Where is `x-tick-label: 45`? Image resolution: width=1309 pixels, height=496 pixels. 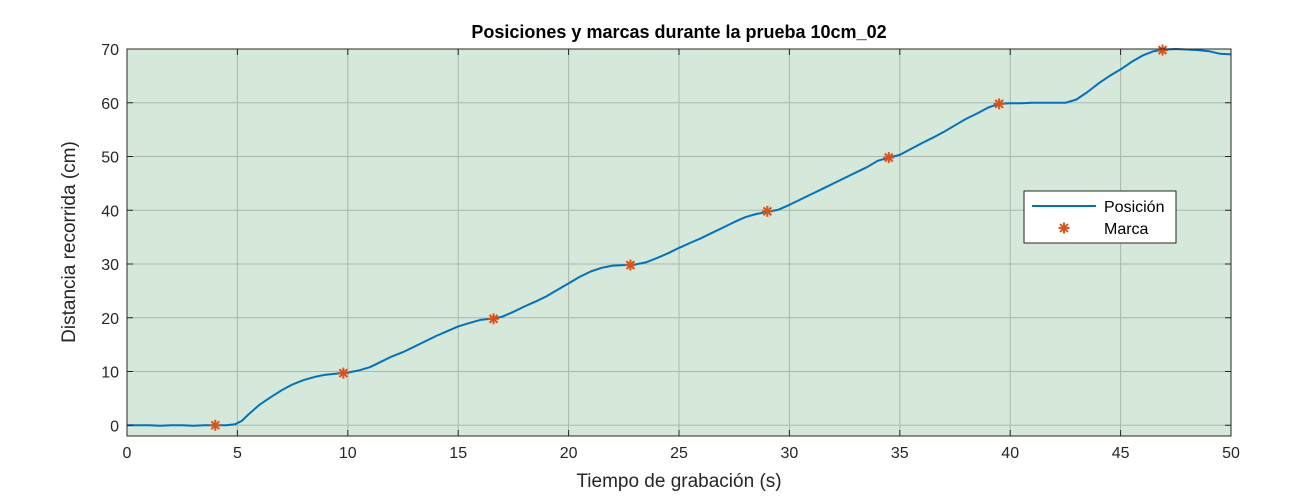
x-tick-label: 45 is located at coordinates (1121, 453).